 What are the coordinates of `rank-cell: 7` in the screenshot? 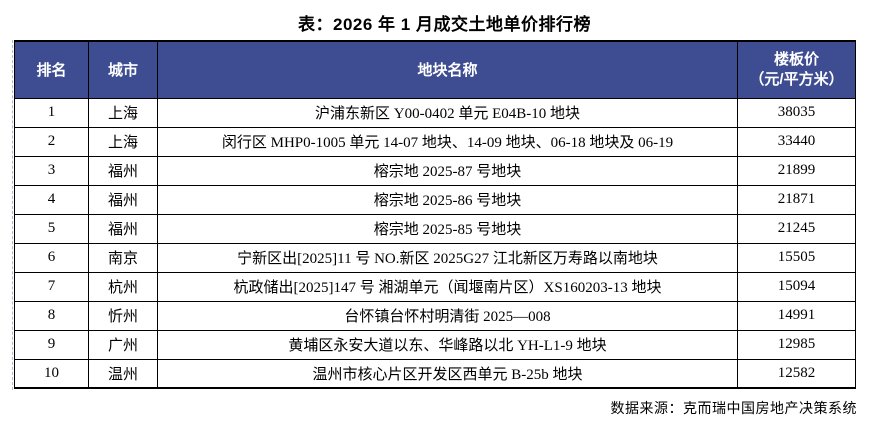 It's located at (51, 286).